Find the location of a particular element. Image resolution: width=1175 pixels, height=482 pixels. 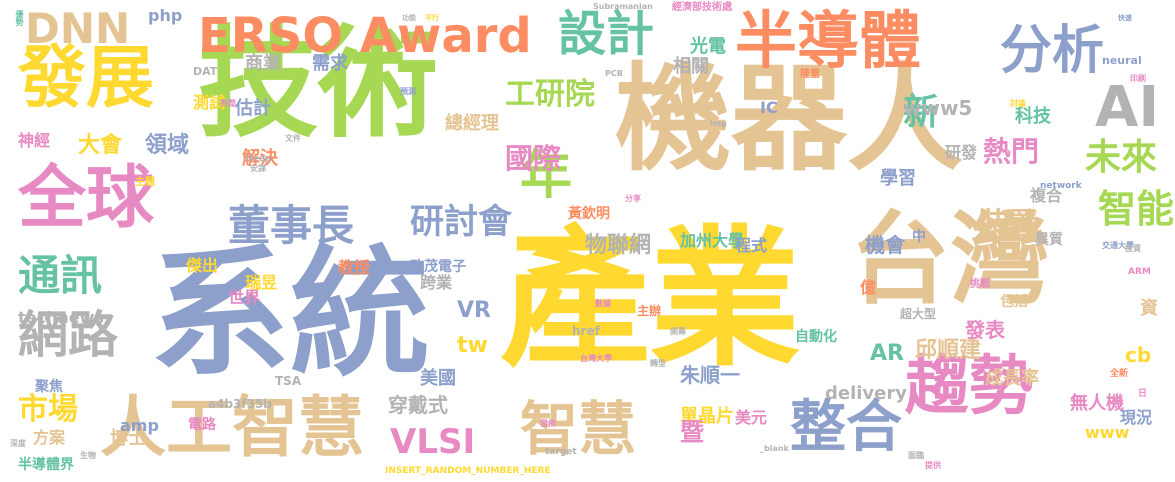

cloud-word-27: 工研院 is located at coordinates (550, 94).